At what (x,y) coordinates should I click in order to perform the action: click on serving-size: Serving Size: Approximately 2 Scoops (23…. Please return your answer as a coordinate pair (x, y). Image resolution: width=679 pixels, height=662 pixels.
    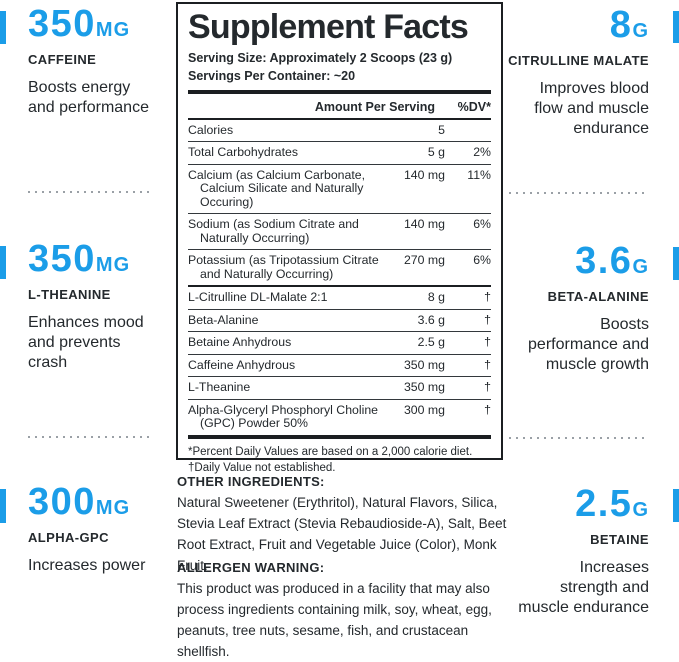
    Looking at the image, I should click on (320, 57).